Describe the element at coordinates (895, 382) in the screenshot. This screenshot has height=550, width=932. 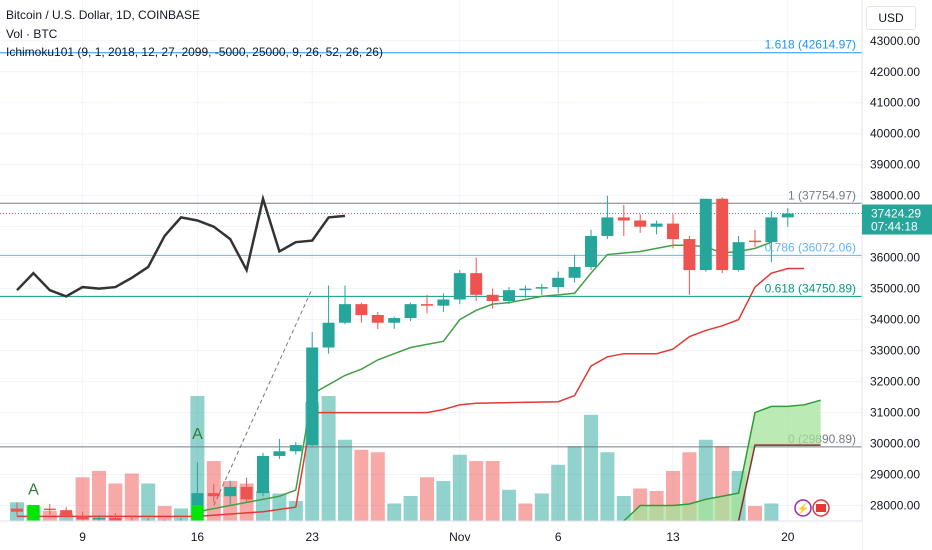
I see `price-axis-tick: 32000.00` at that location.